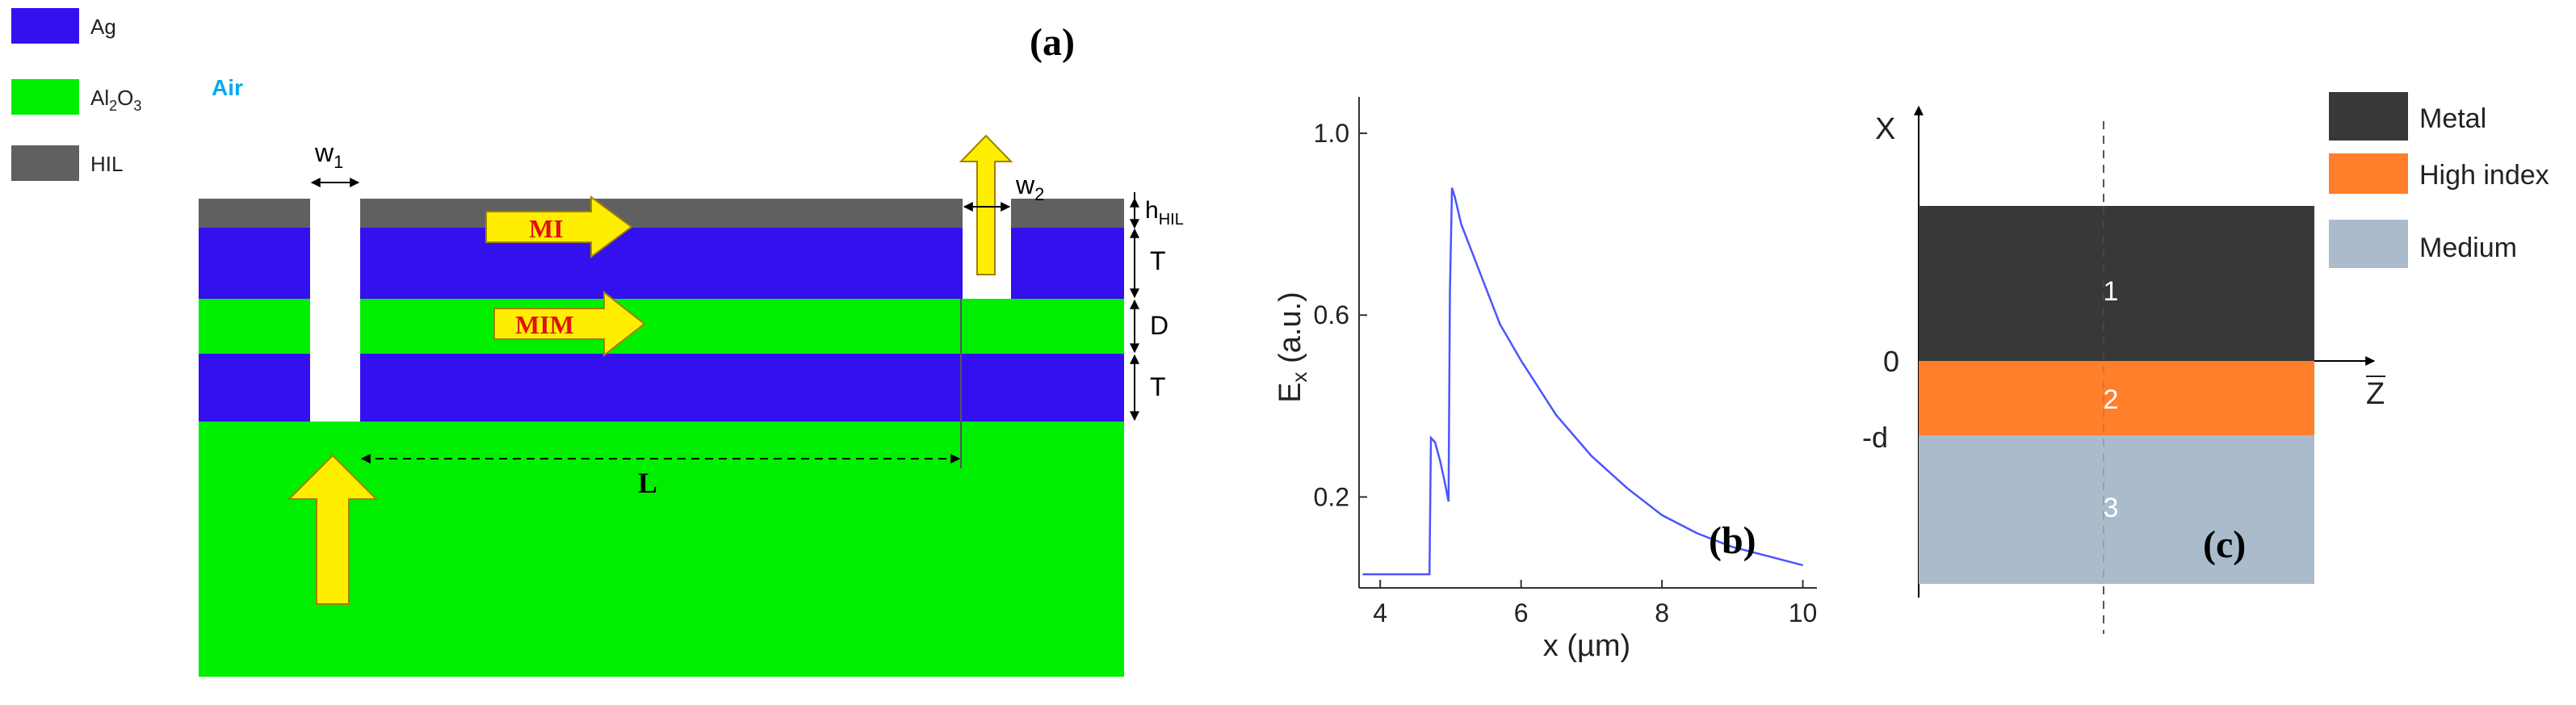 This screenshot has width=2576, height=705. What do you see at coordinates (661, 549) in the screenshot?
I see `substrate-al2o3` at bounding box center [661, 549].